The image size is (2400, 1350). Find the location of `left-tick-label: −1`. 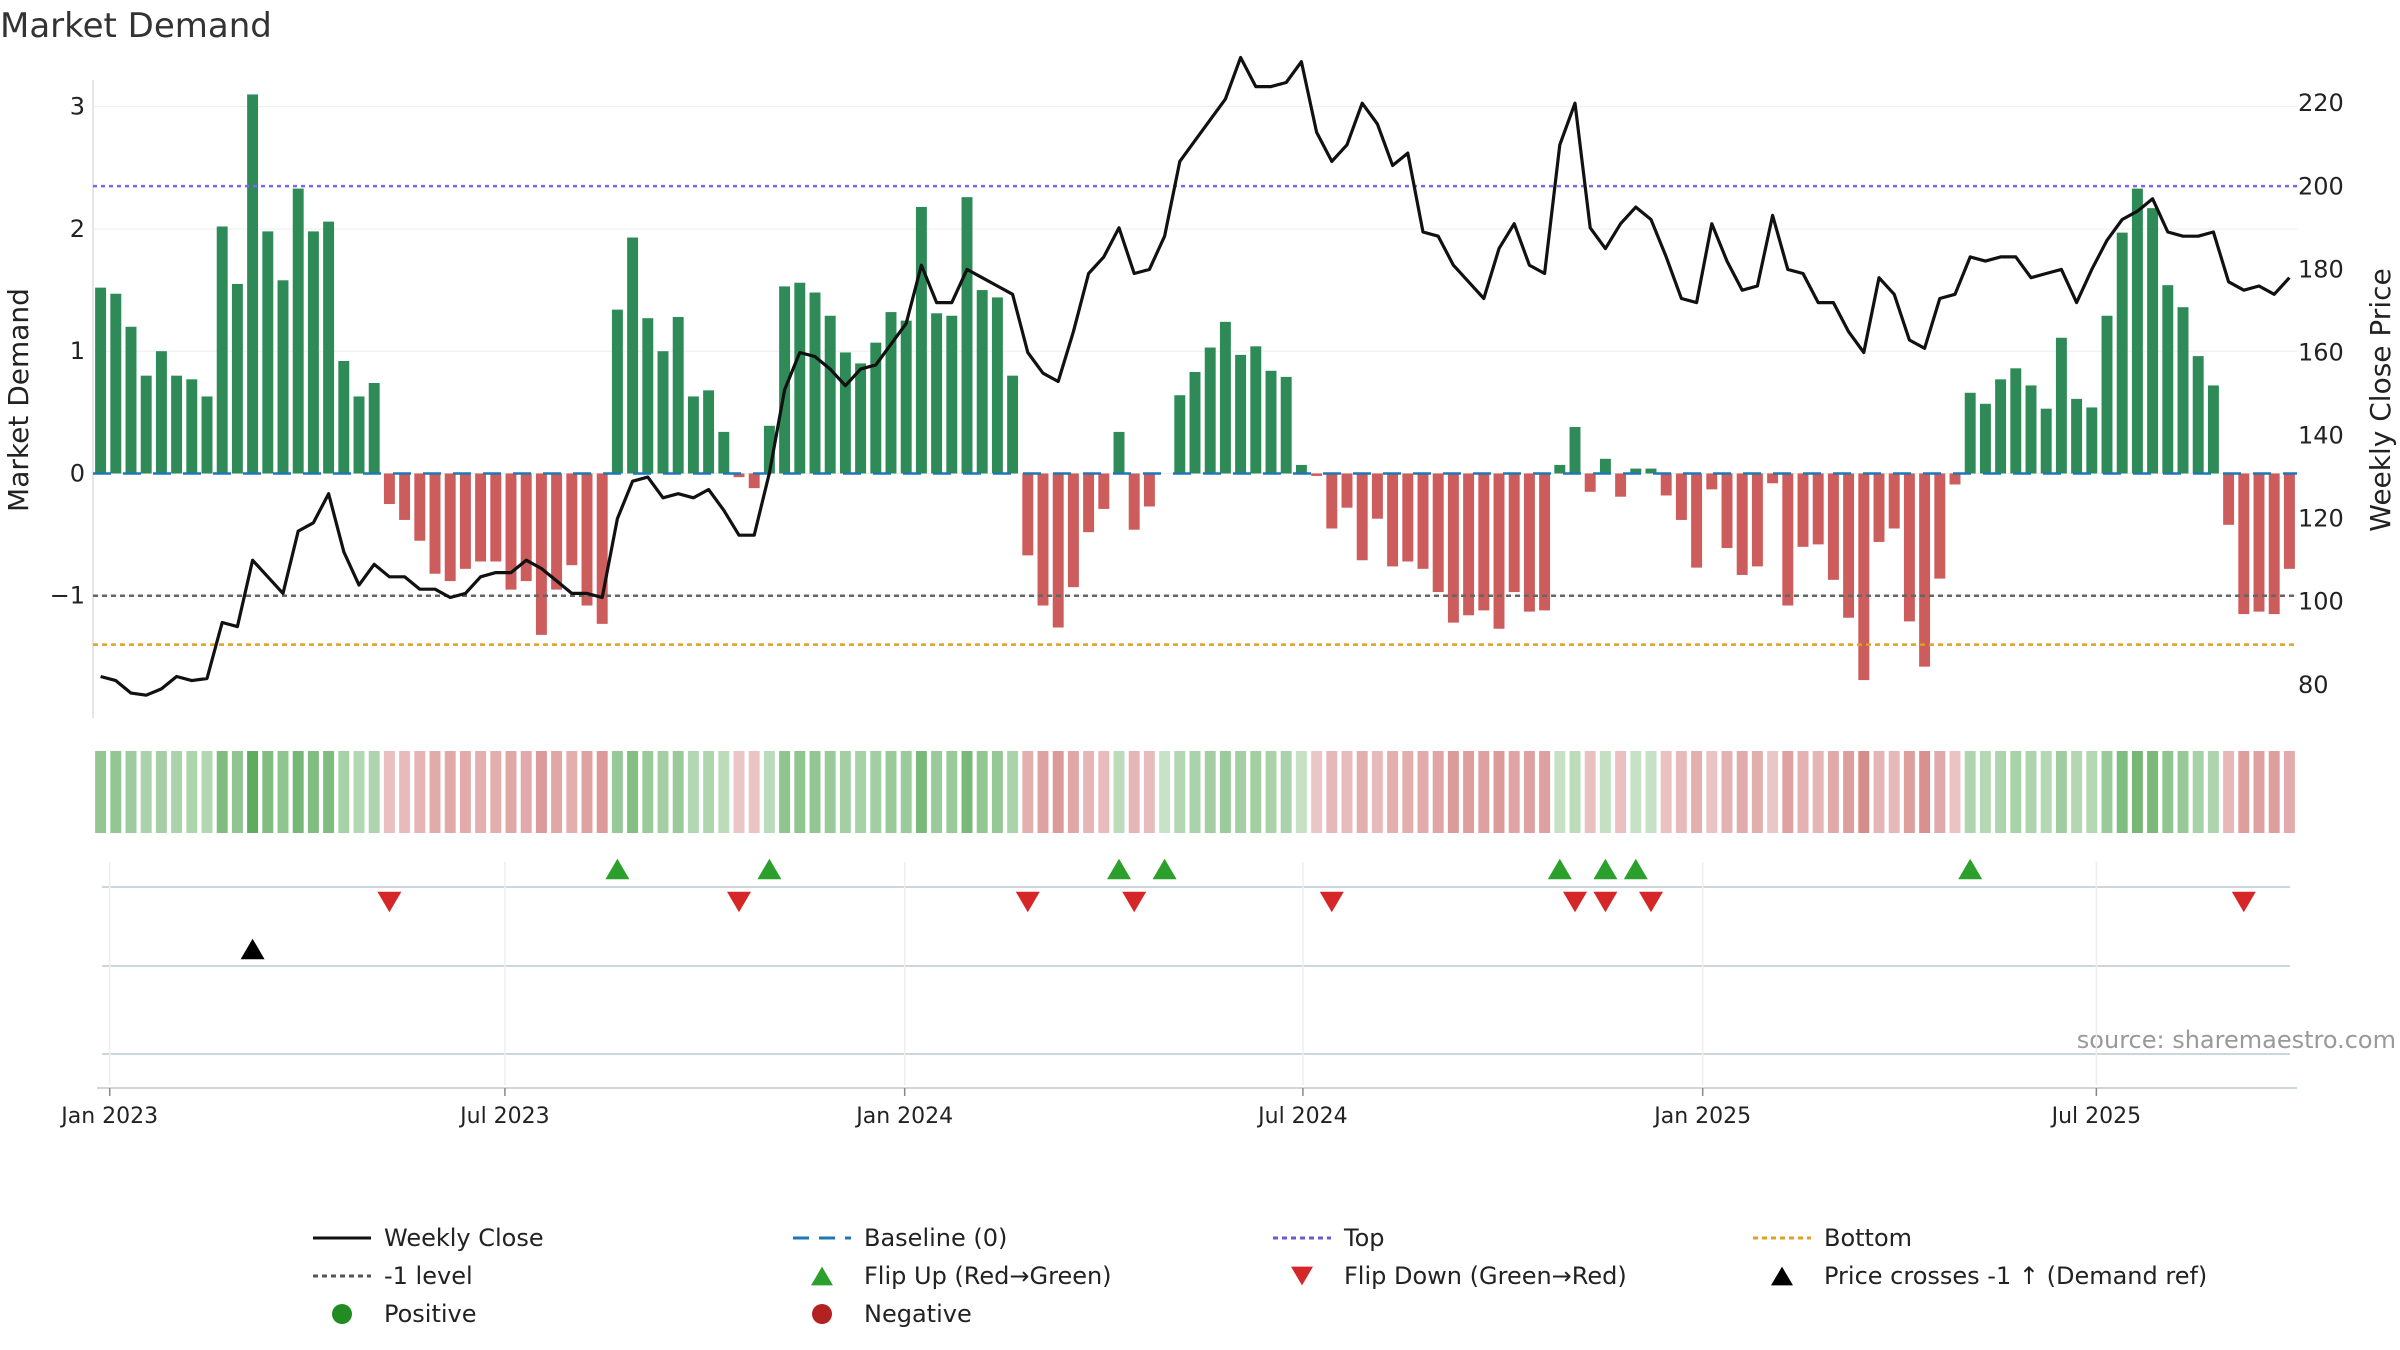

left-tick-label: −1 is located at coordinates (67, 596).